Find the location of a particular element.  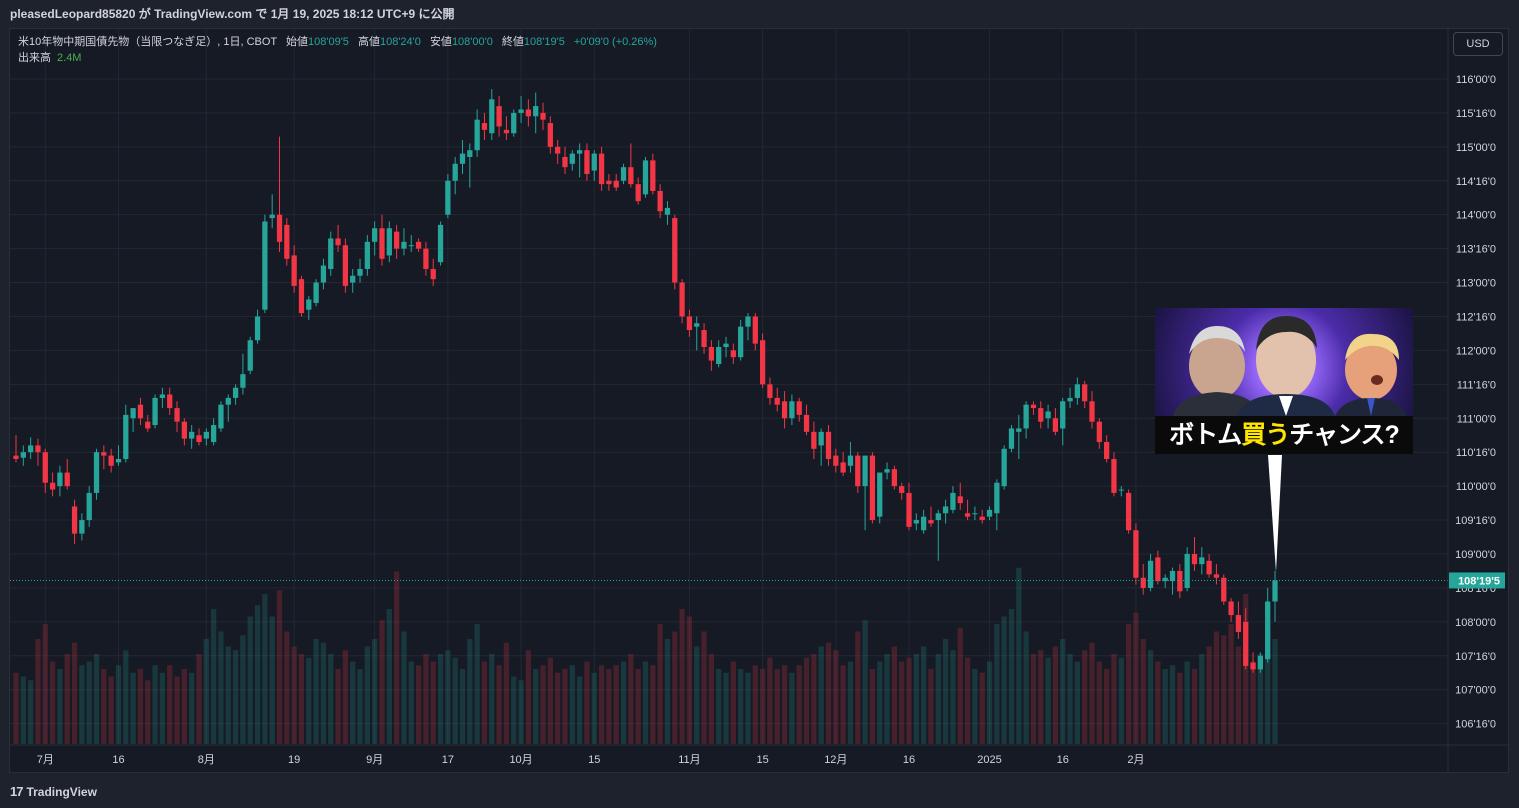

x-tick-label: 2025 is located at coordinates (989, 760).